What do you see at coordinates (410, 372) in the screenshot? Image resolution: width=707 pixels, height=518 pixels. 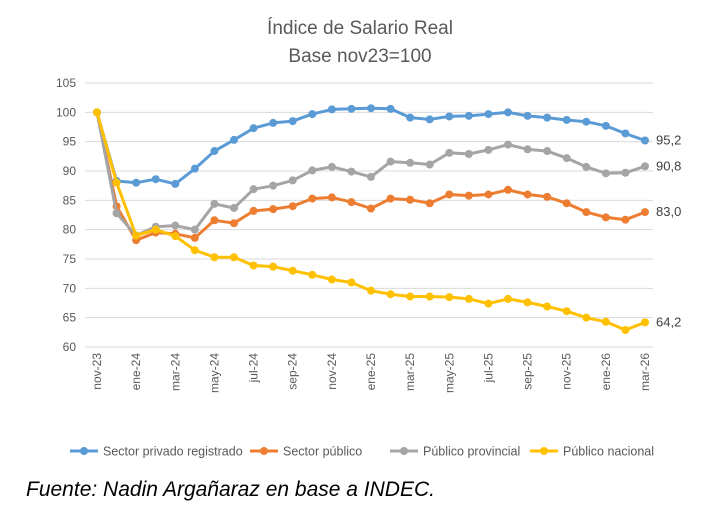 I see `x-tick-label: mar-25` at bounding box center [410, 372].